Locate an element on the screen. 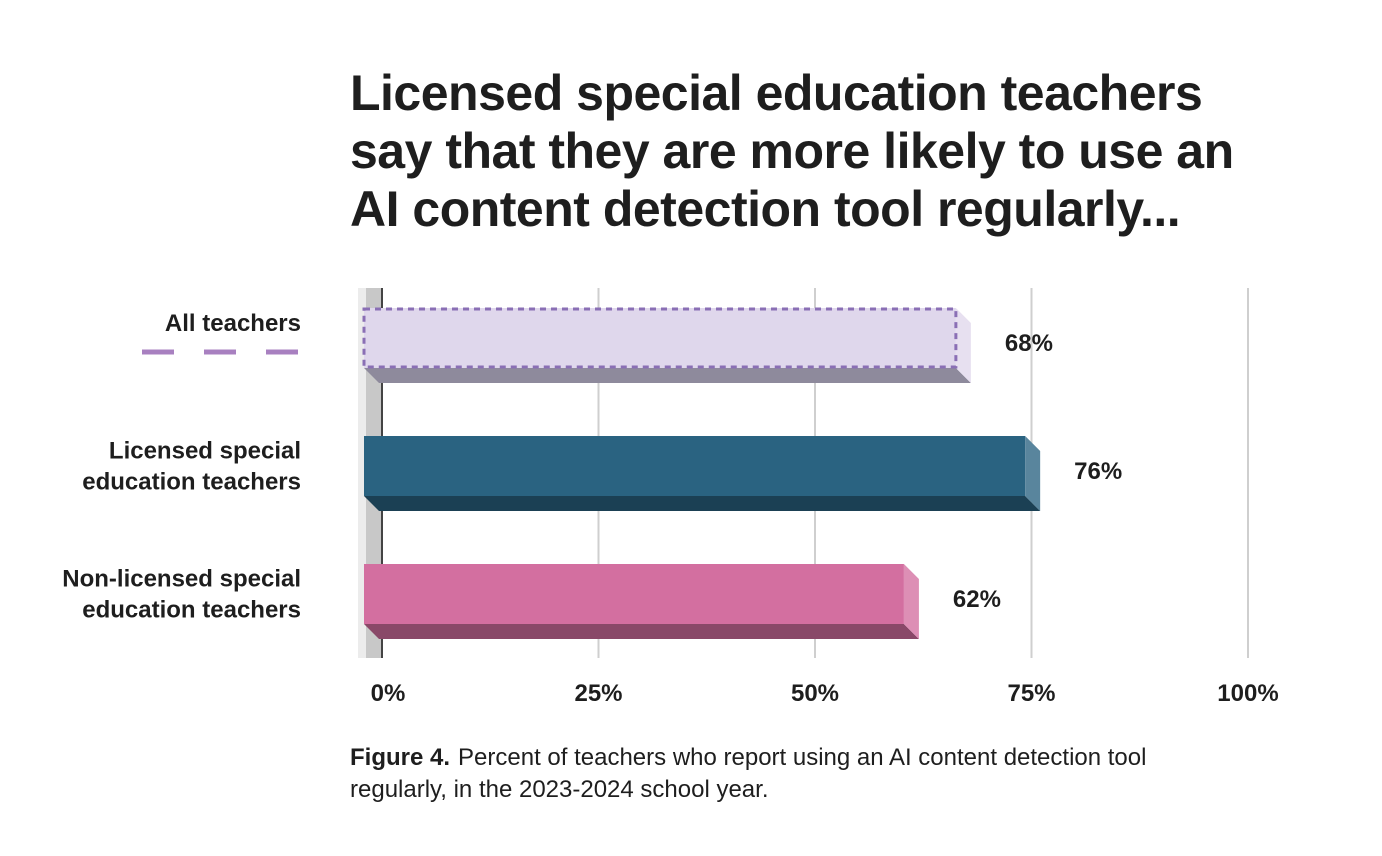 The width and height of the screenshot is (1382, 856). category-label-0-line-0: All teachers is located at coordinates (233, 323).